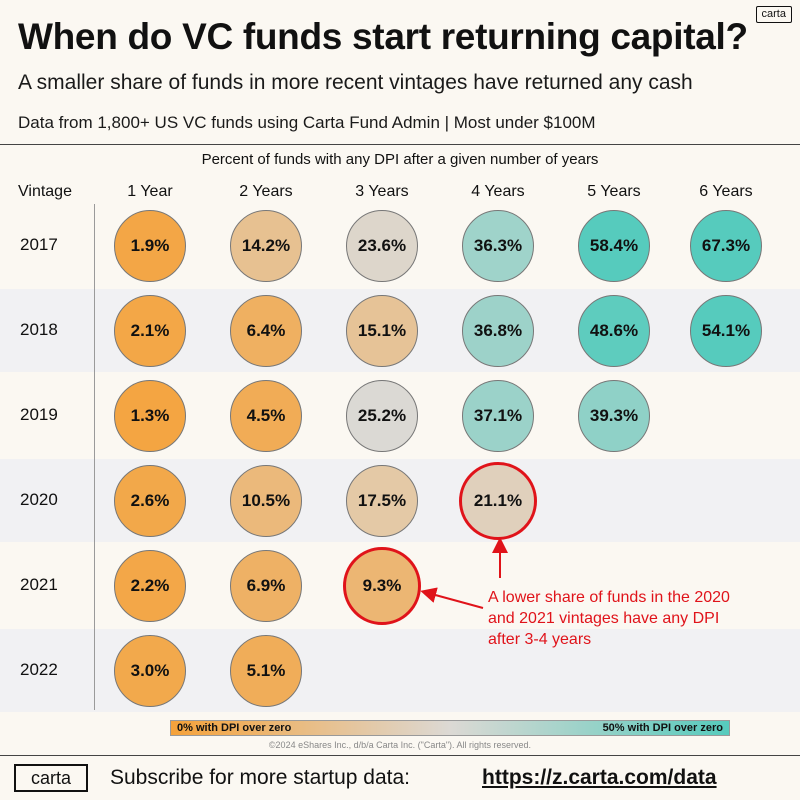 This screenshot has width=800, height=800. What do you see at coordinates (614, 416) in the screenshot?
I see `dpi-cell: 39.3%` at bounding box center [614, 416].